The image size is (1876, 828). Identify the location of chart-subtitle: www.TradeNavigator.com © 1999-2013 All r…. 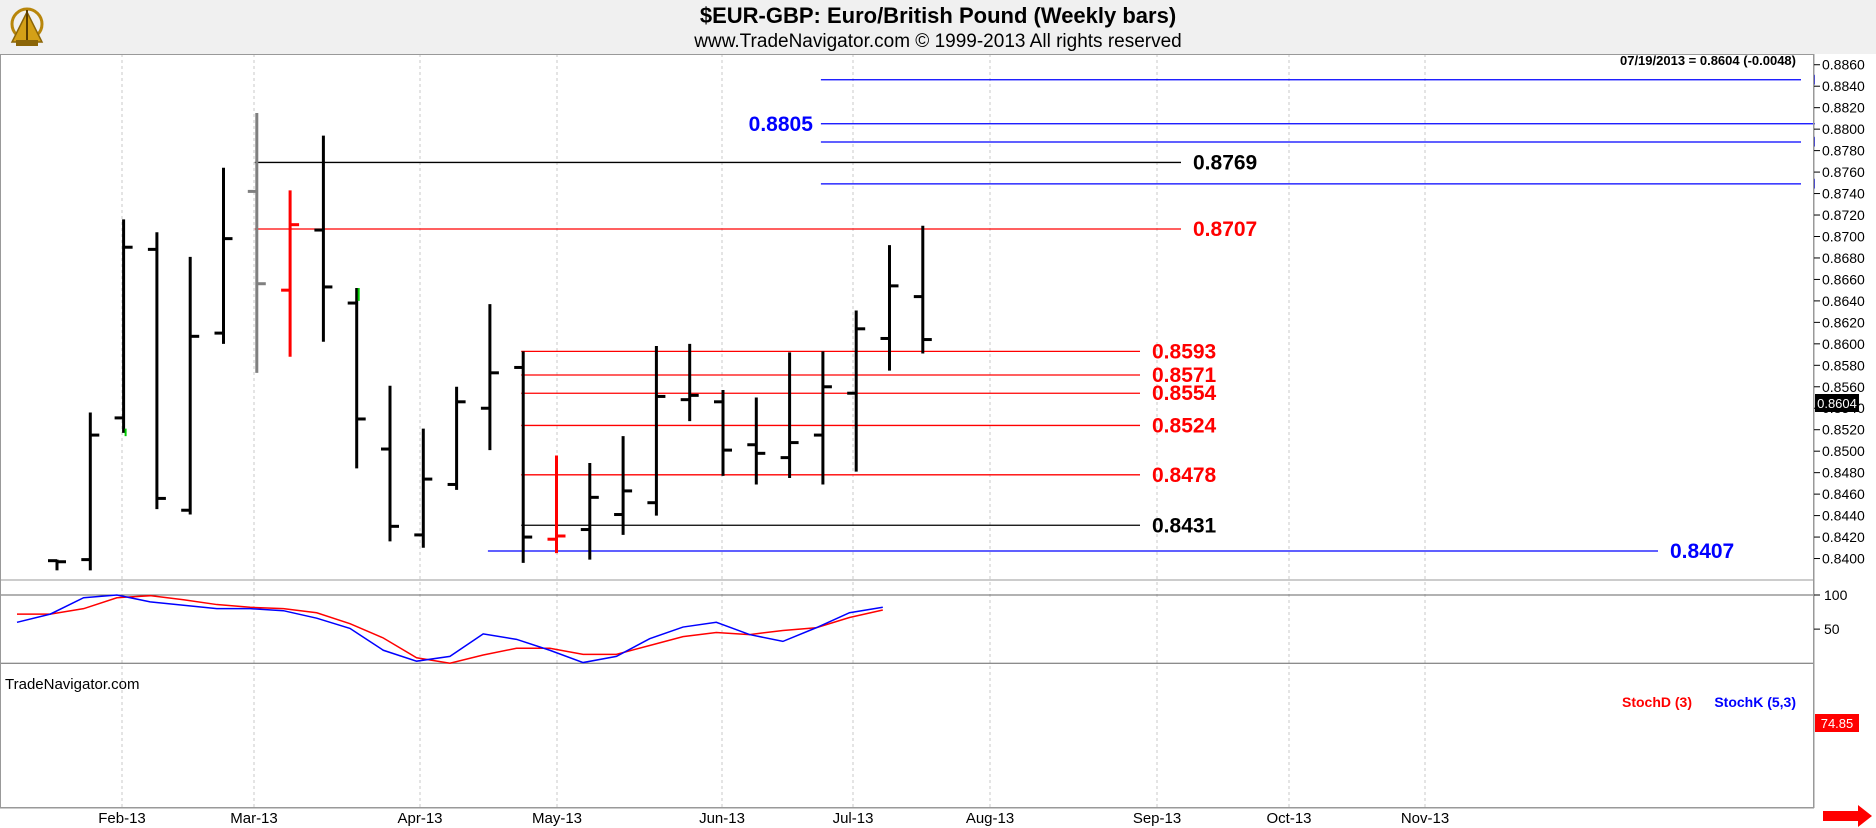
(938, 41).